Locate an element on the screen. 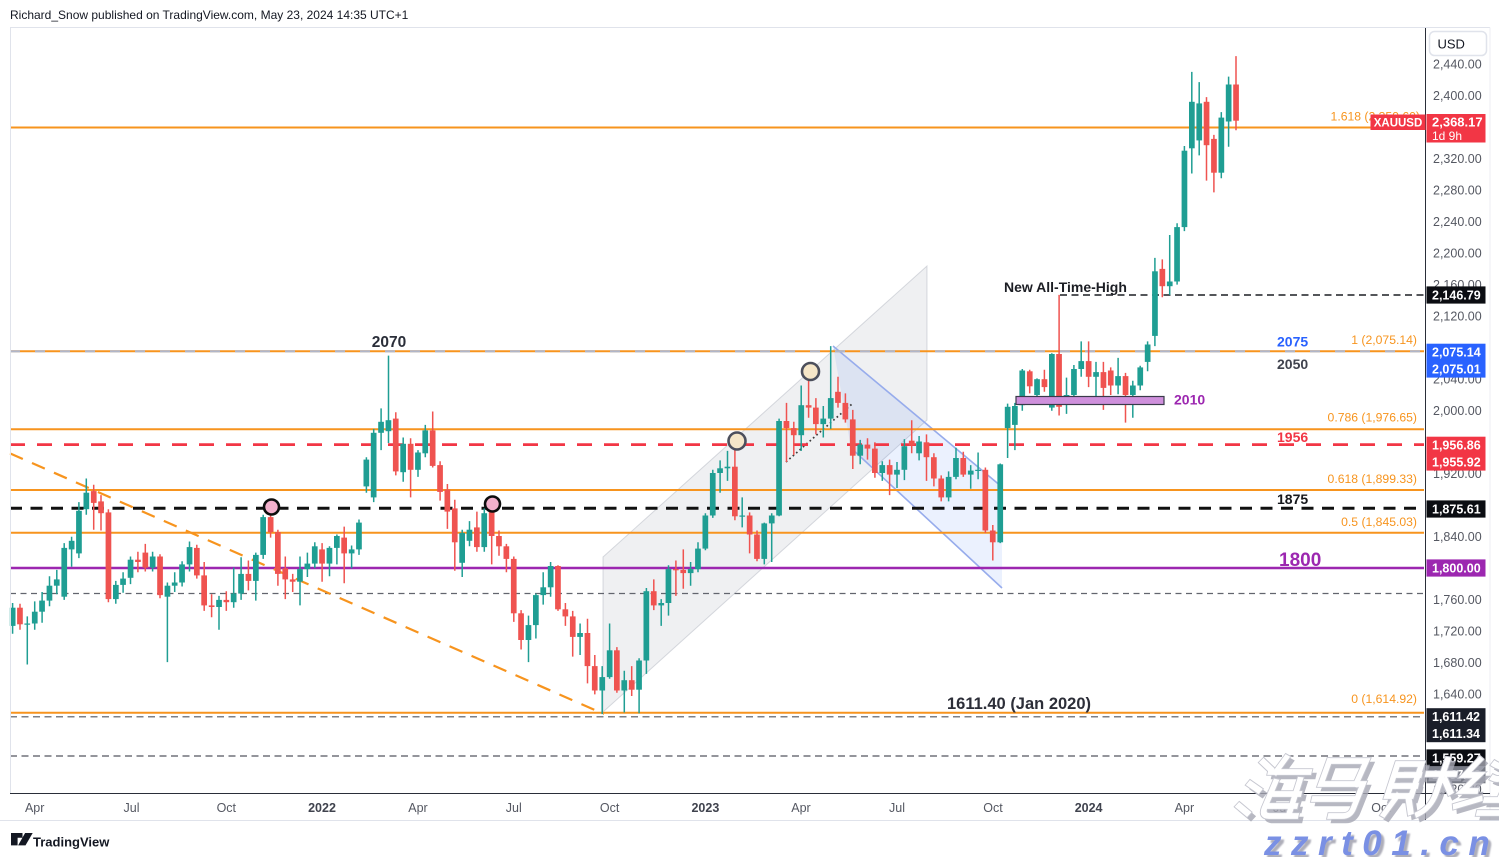  svg-text: 2075 is located at coordinates (1292, 342).